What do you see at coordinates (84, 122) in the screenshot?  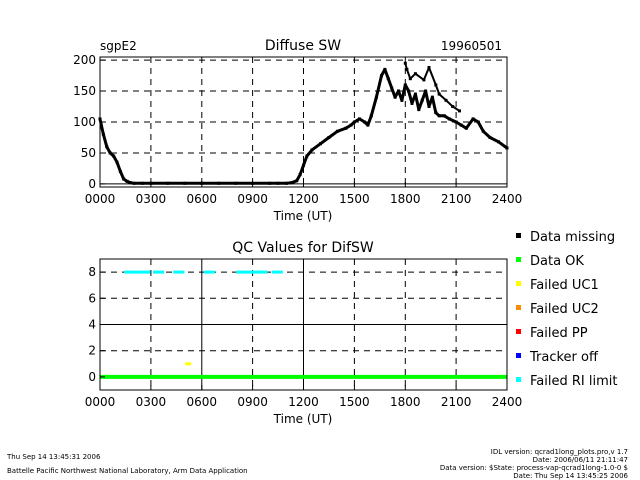 I see `chart1-y-tick-label: 100` at bounding box center [84, 122].